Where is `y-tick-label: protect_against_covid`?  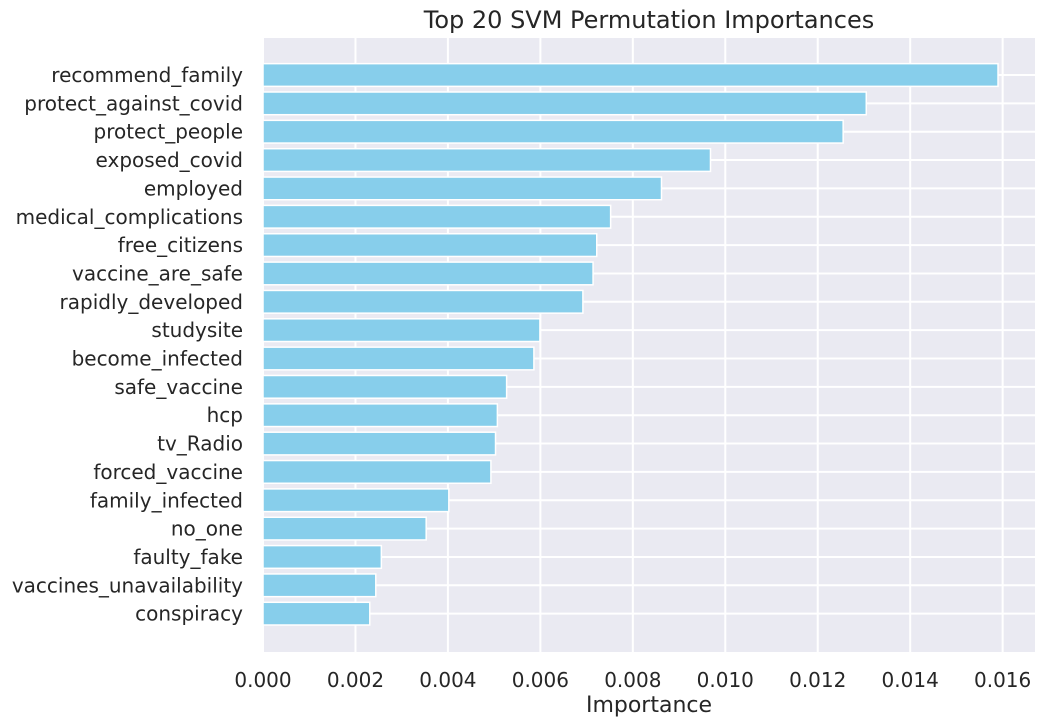
y-tick-label: protect_against_covid is located at coordinates (133, 103).